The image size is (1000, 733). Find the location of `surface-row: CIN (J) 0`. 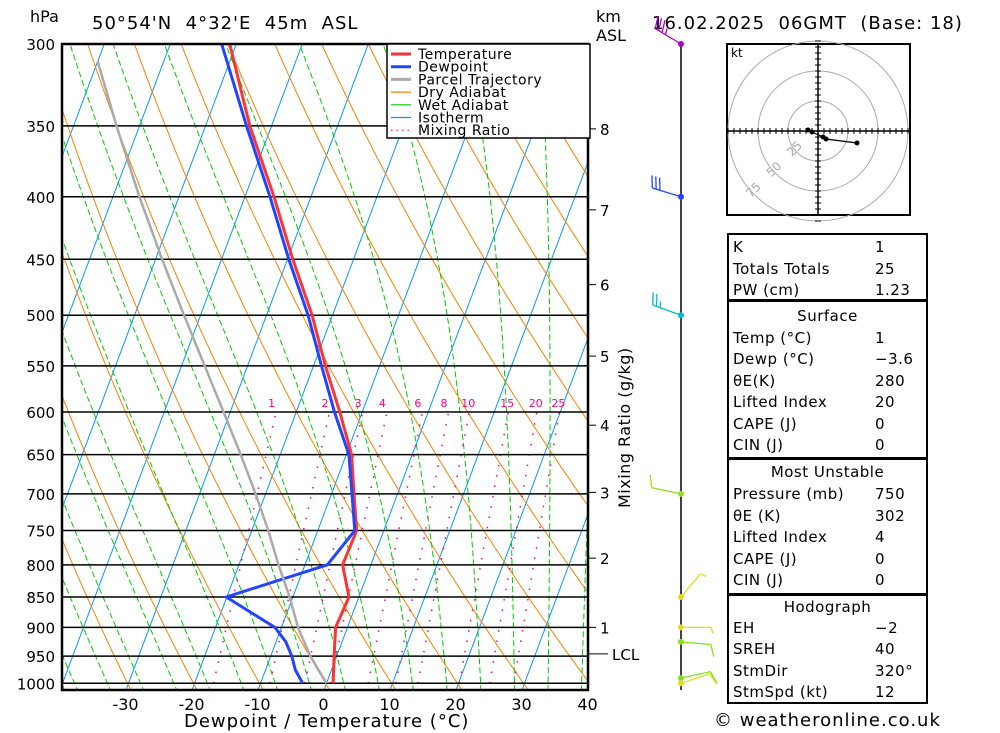

surface-row: CIN (J) 0 is located at coordinates (827, 447).